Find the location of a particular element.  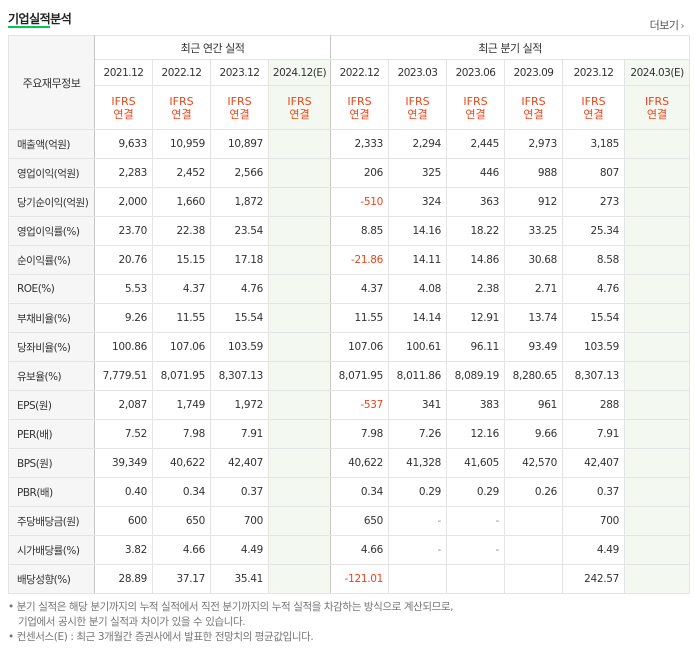

table-row: 영업이익(억원) 2,283 2,452 2,566 206 325 446 988 807 is located at coordinates (349, 173).